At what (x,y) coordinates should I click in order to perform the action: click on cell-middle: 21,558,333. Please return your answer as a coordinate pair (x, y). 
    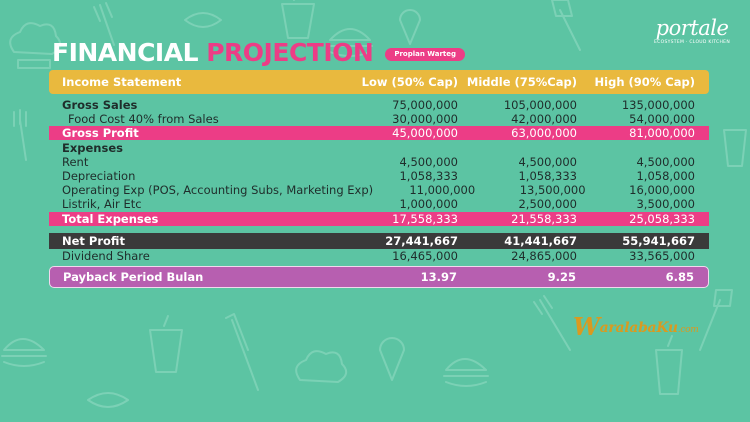
    Looking at the image, I should click on (544, 219).